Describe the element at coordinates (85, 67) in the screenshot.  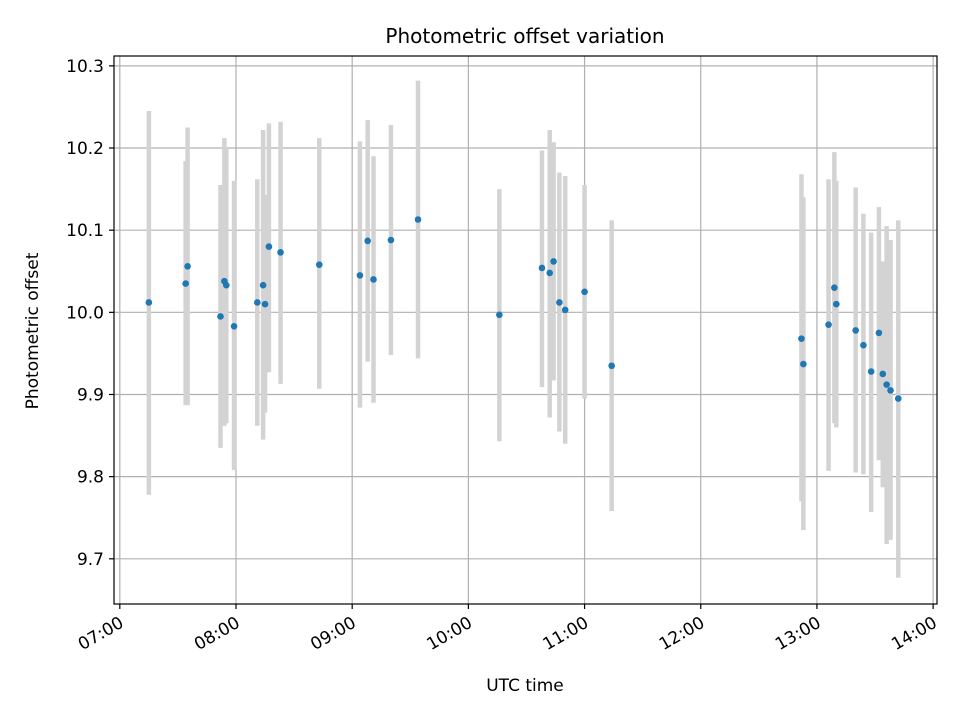
I see `y-tick-label: 10.3` at that location.